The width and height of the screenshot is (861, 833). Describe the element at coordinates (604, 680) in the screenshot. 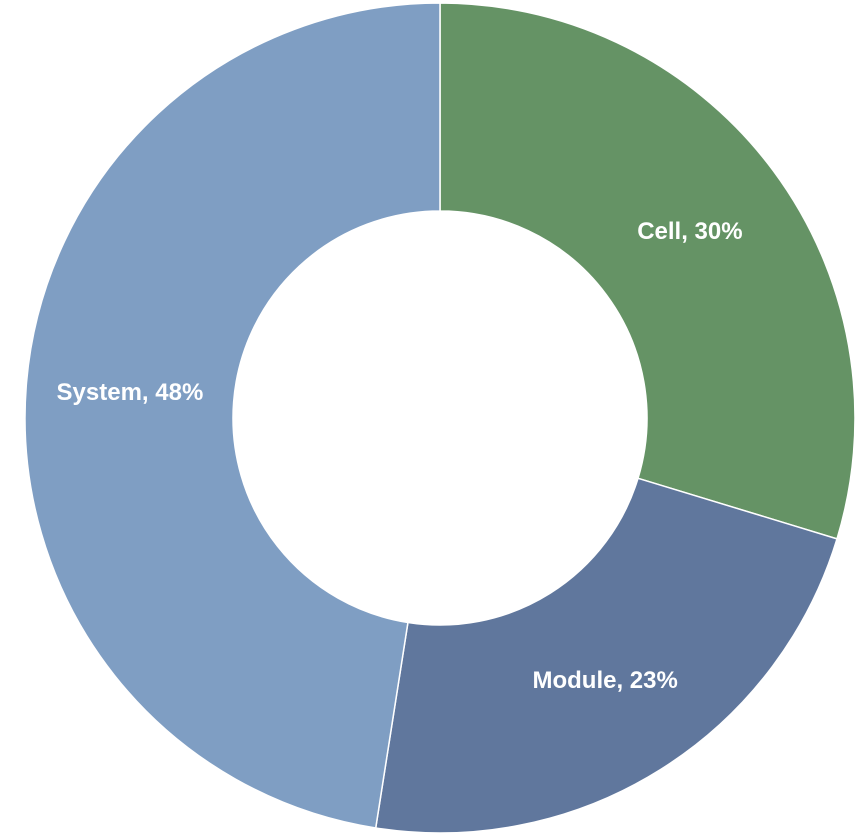

I see `data-label: Module, 23%` at that location.